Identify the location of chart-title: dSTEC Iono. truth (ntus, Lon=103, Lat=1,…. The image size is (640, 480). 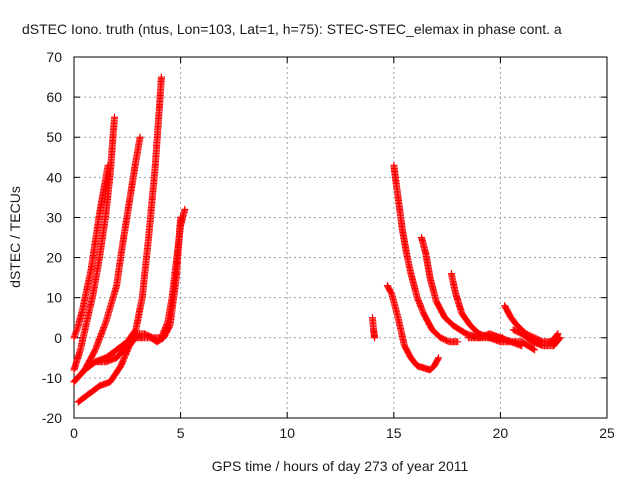
(292, 29).